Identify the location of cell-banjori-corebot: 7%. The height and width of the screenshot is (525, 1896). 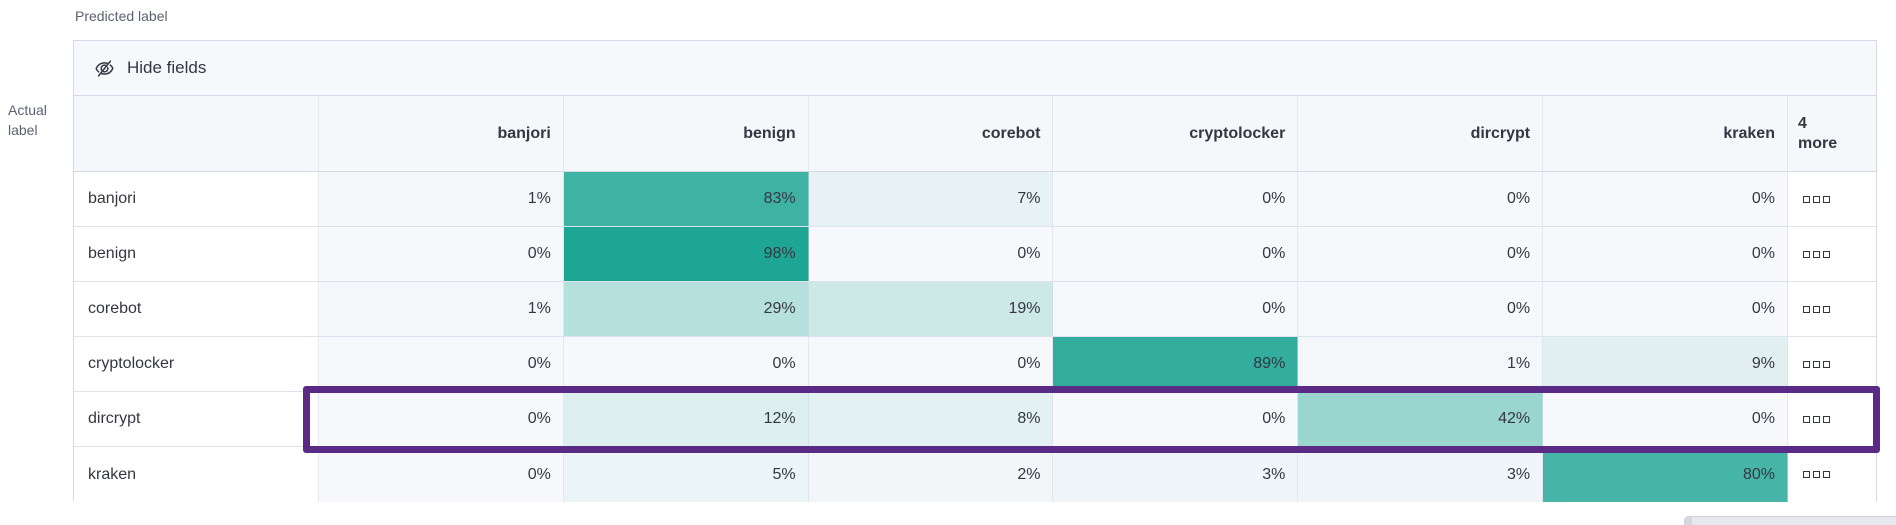
(931, 199).